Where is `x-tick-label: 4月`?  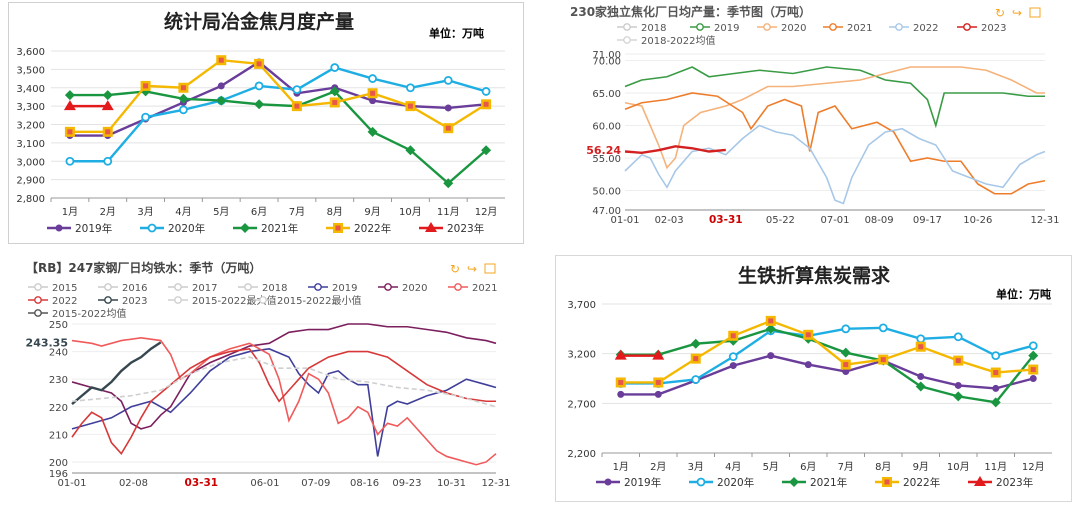
x-tick-label: 4月 is located at coordinates (183, 212).